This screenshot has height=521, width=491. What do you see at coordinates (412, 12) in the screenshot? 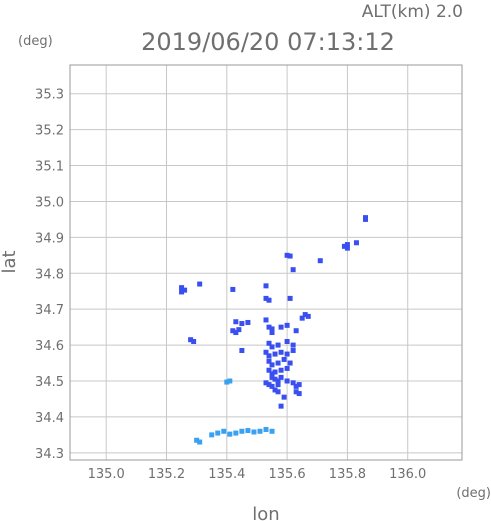
I see `altitude-label: ALT(km) 2.0` at bounding box center [412, 12].